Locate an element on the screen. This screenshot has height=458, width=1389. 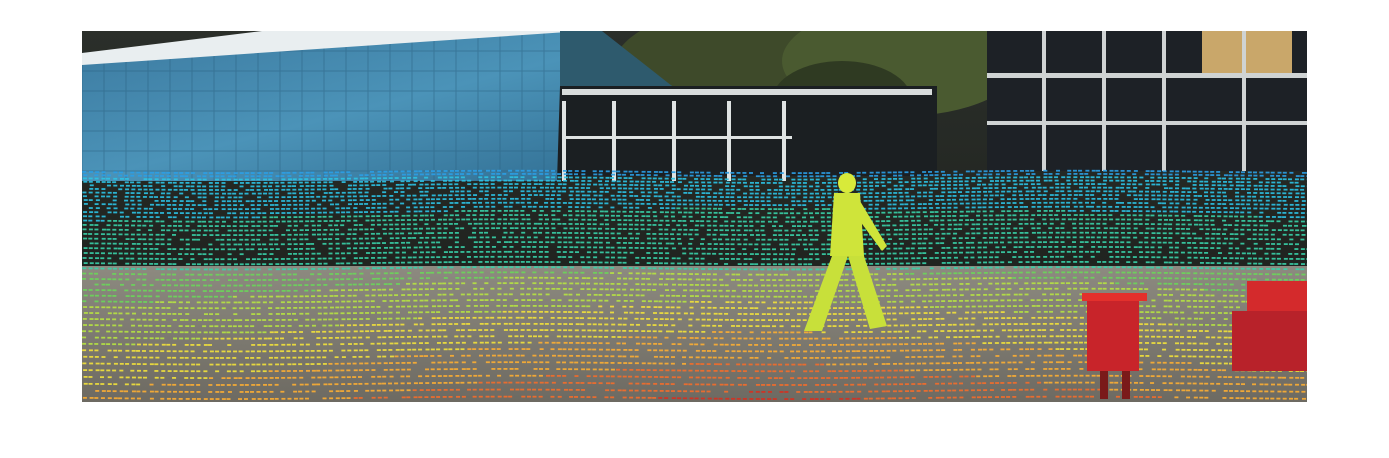
red-bench is located at coordinates (1269, 326).